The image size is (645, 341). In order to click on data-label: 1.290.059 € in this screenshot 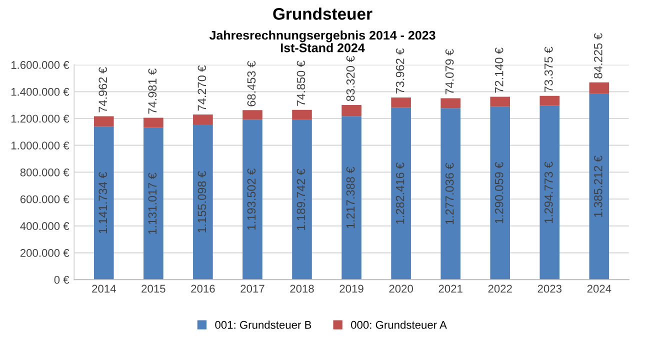, I will do `click(499, 193)`.